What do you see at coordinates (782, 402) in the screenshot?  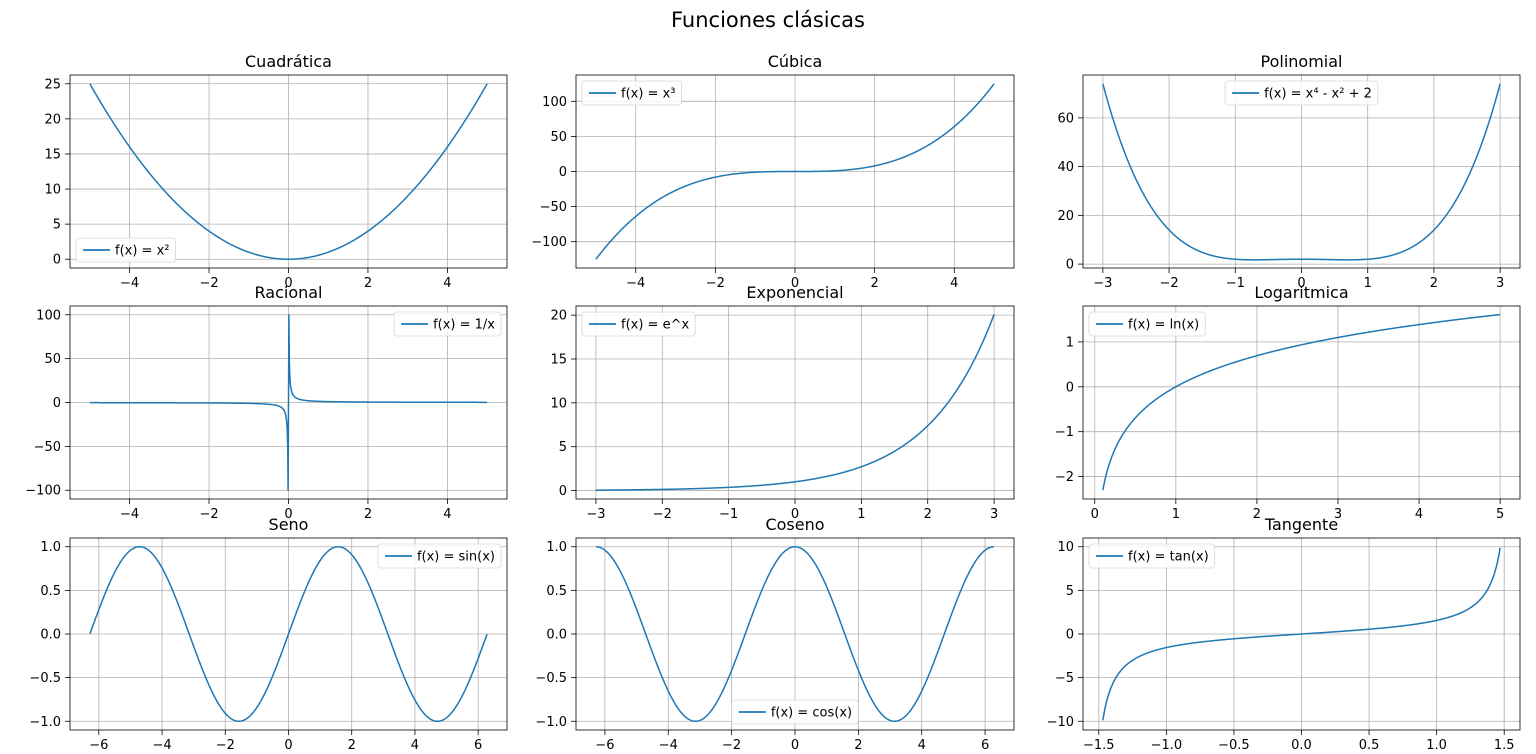 I see `subplot-5: −3 −2 −1 0 1 2 3 0 5 10 15 20 Exponencial f(x) = e^x` at bounding box center [782, 402].